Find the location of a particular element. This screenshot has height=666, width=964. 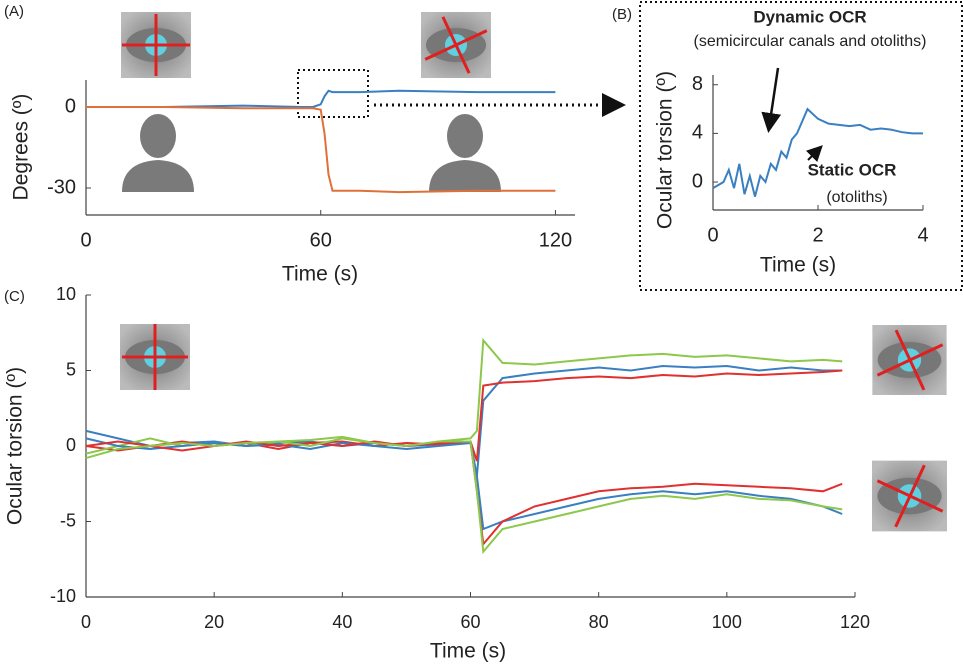

x-tick-label: 20 is located at coordinates (214, 622).